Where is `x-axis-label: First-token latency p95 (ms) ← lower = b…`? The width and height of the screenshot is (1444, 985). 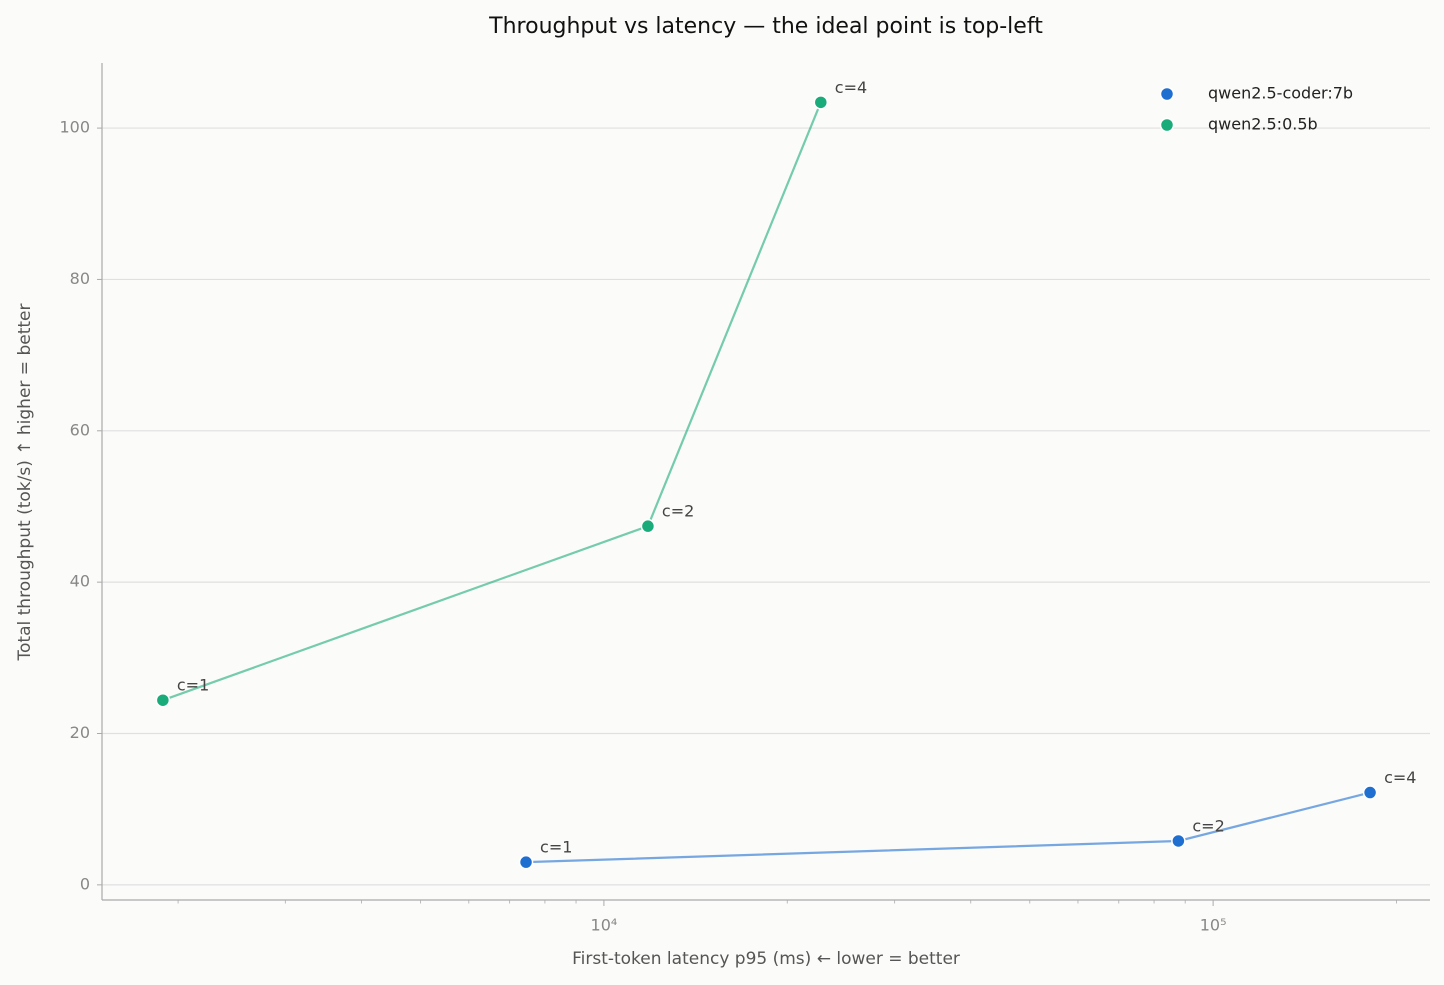
x-axis-label: First-token latency p95 (ms) ← lower = b… is located at coordinates (766, 959).